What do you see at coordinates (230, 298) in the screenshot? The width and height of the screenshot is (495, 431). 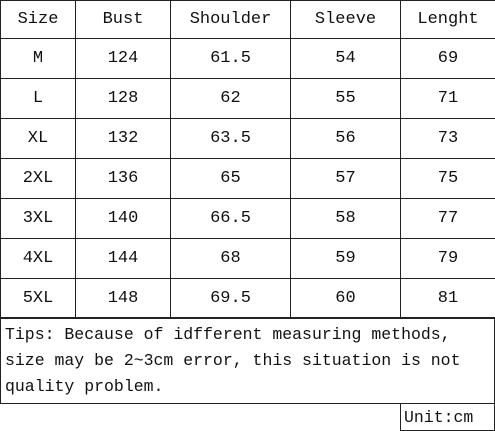 I see `table-cell: 69.5` at bounding box center [230, 298].